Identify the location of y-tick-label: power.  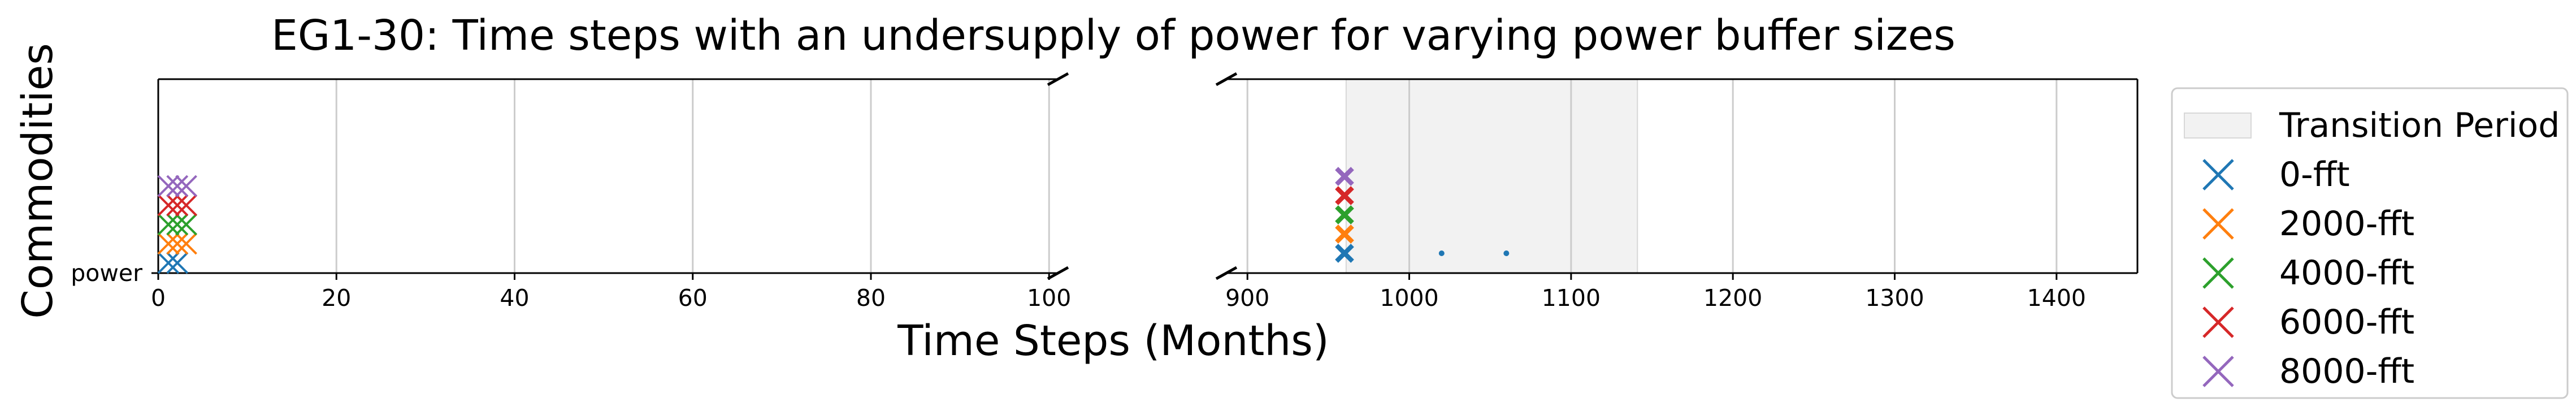
(106, 273).